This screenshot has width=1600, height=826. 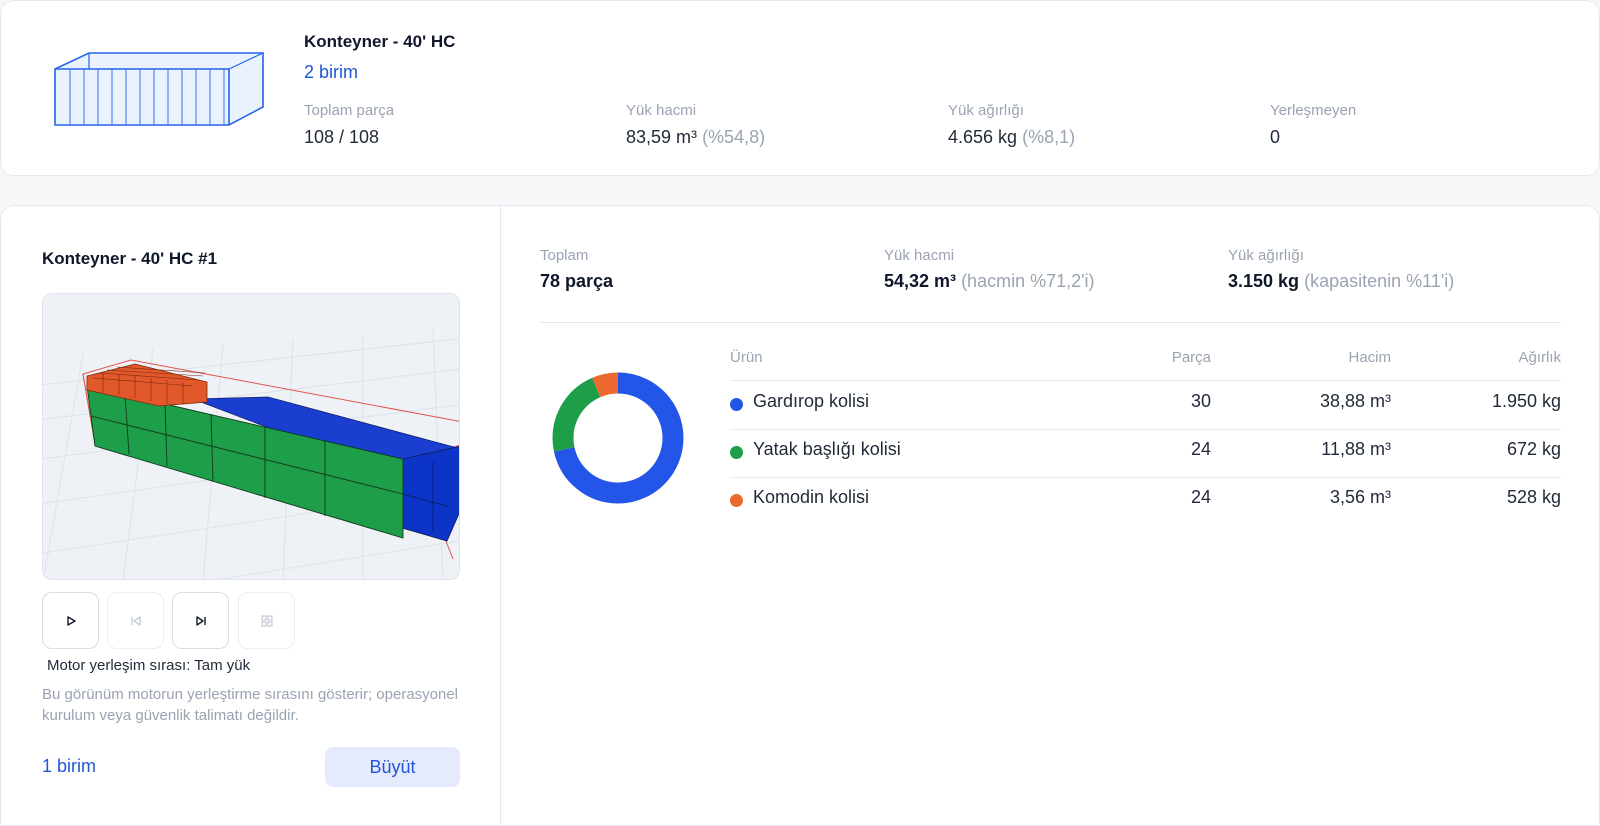 I want to click on total-label: Toplam, so click(x=564, y=255).